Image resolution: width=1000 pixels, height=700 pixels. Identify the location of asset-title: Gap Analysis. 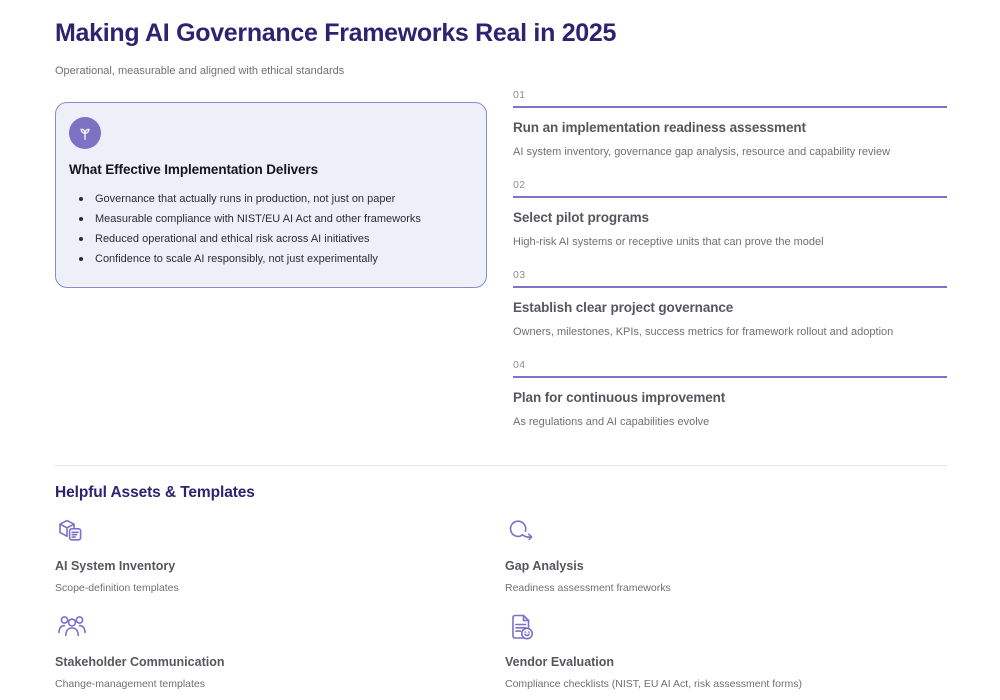
(544, 566).